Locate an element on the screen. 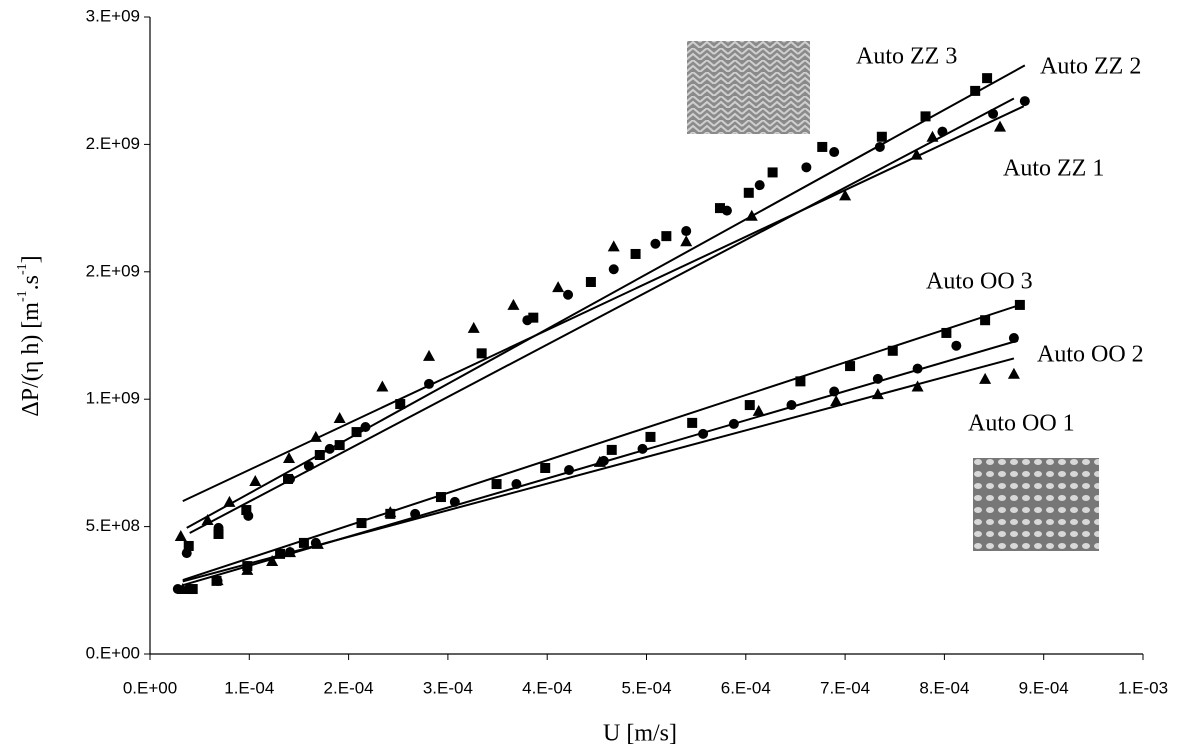 The image size is (1185, 754). y-tick-label: 3.E+09 is located at coordinates (113, 15).